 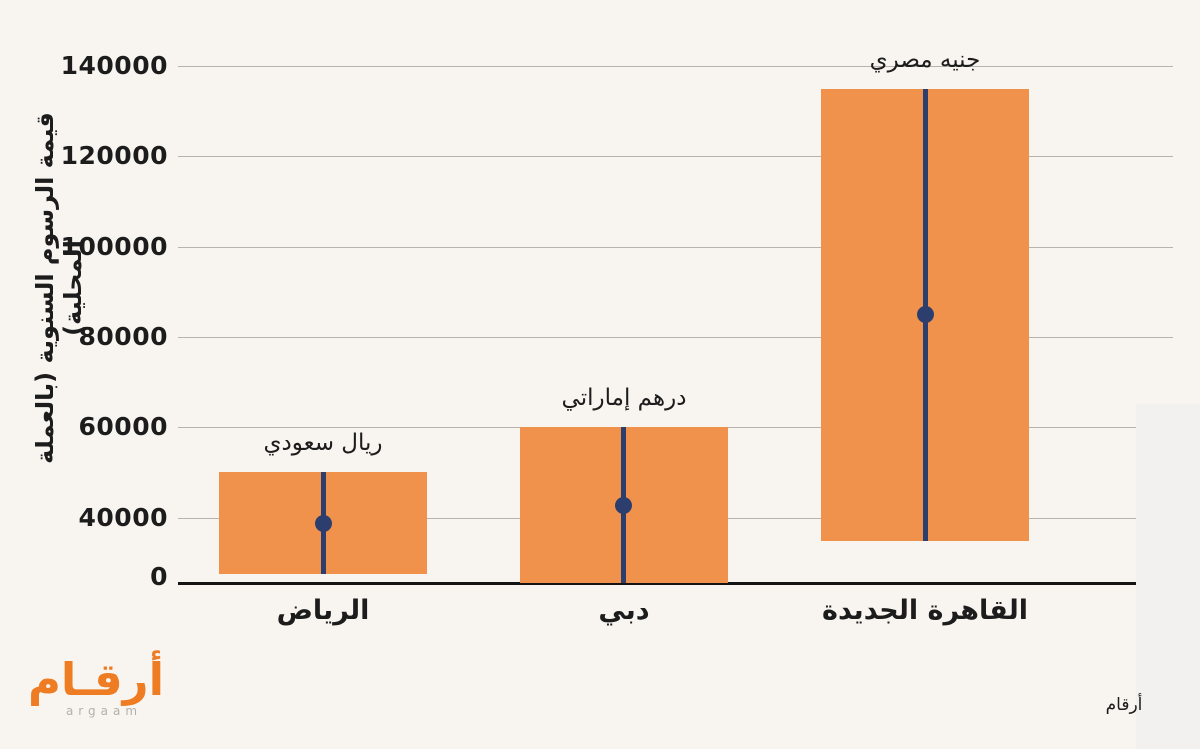 What do you see at coordinates (123, 336) in the screenshot?
I see `y-tick-label: 80000` at bounding box center [123, 336].